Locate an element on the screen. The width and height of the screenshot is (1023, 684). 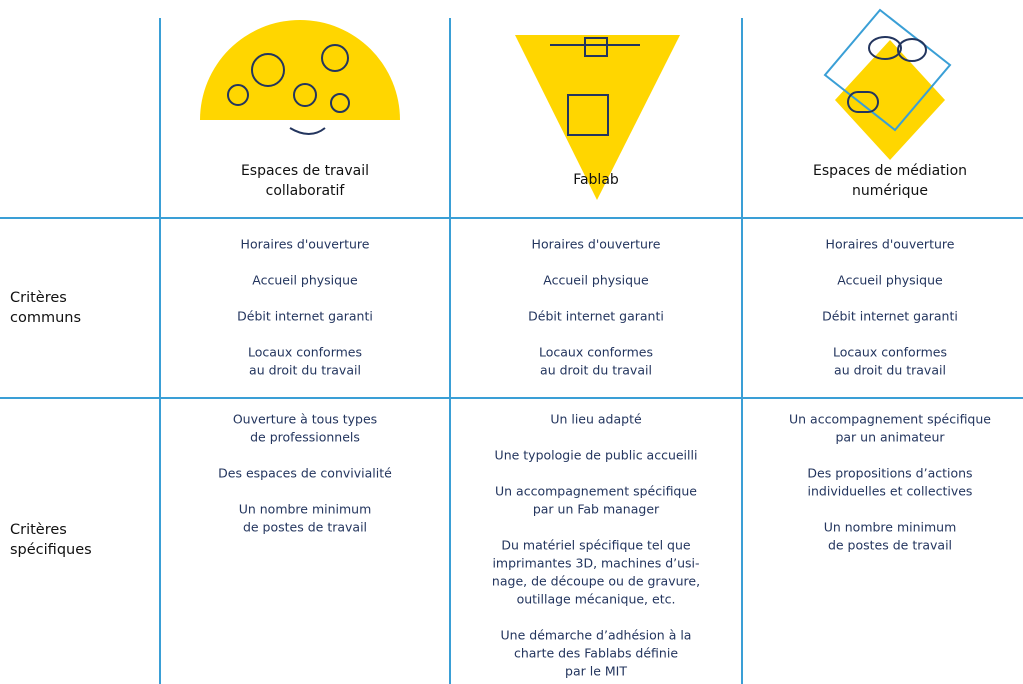
icon-frame is located at coordinates (887, 70).